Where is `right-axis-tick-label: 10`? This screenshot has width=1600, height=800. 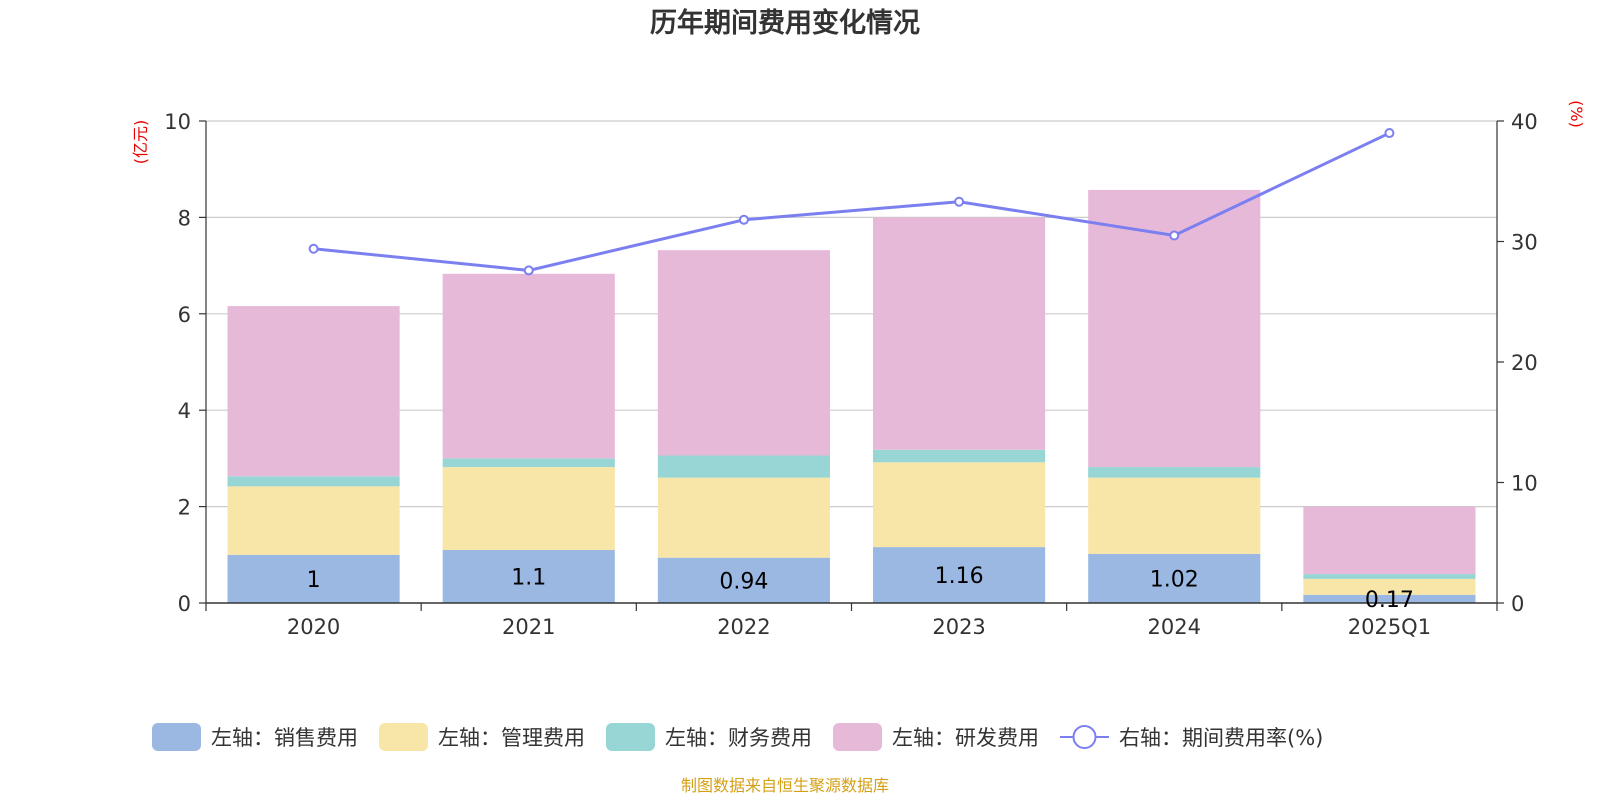 right-axis-tick-label: 10 is located at coordinates (1524, 484).